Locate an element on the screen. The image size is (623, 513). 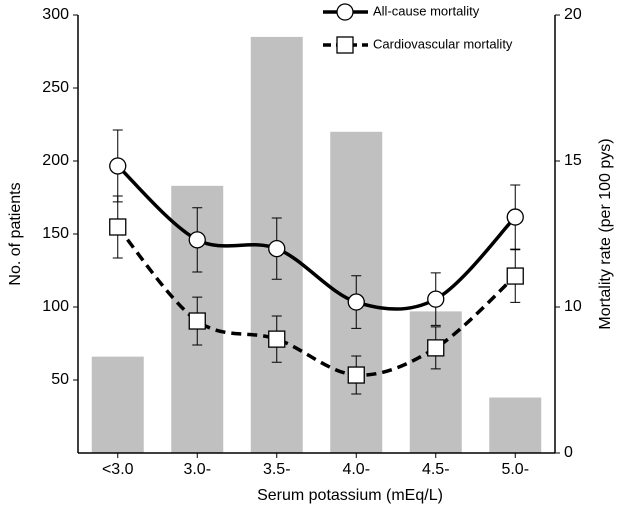
y-tick-label: 50 is located at coordinates (60, 379).